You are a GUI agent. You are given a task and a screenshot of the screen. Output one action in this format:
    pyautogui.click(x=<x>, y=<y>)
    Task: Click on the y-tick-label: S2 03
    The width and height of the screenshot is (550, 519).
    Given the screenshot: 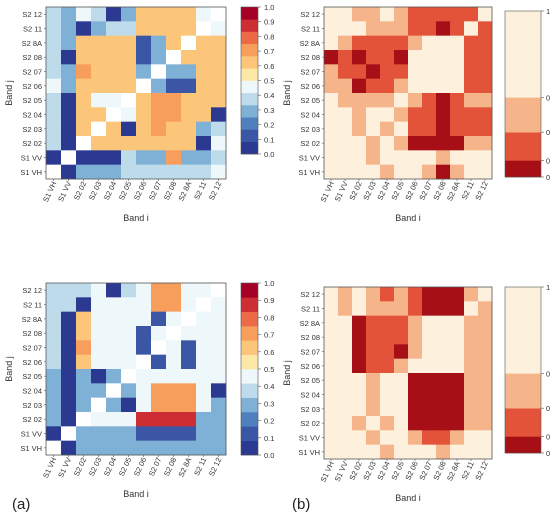 What is the action you would take?
    pyautogui.click(x=32, y=405)
    